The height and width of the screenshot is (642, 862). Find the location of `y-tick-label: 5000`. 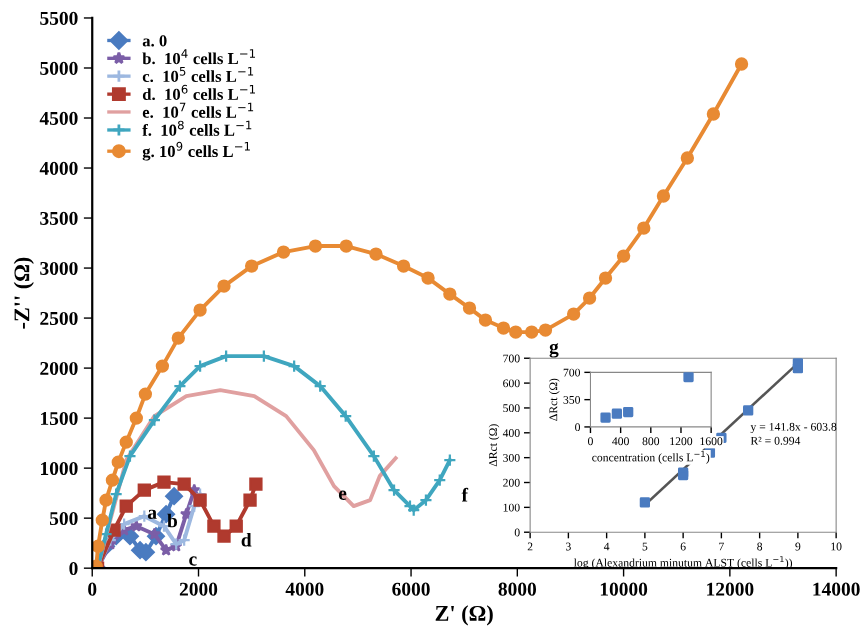

y-tick-label: 5000 is located at coordinates (59, 68).